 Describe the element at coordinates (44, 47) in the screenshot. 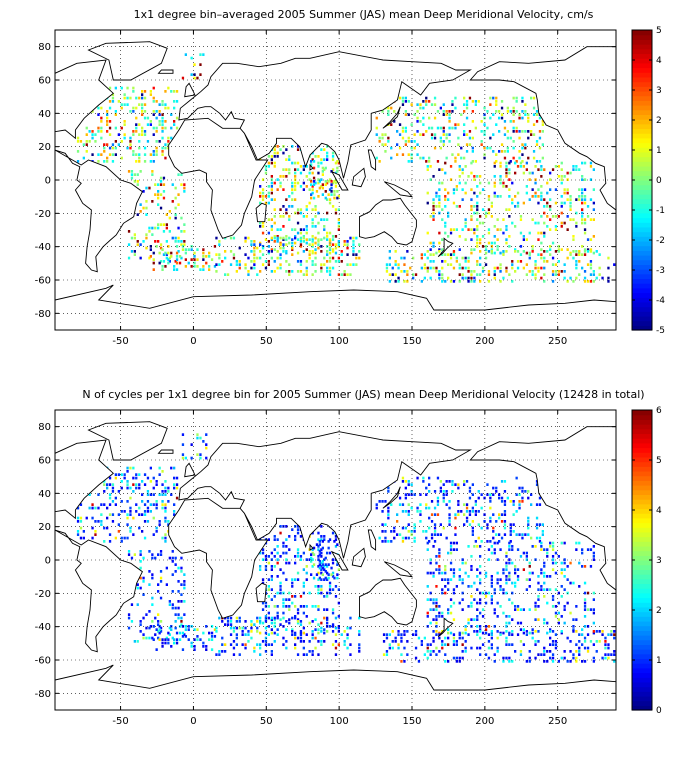

I see `y-tick-label: 80` at that location.